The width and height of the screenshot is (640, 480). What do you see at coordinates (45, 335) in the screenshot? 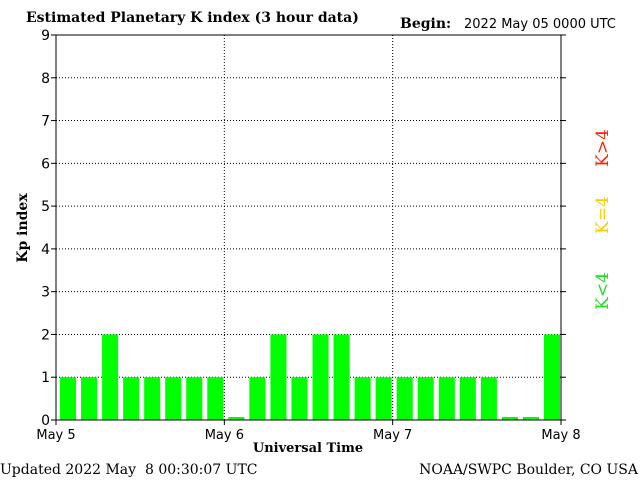
I see `y-tick-label: 2` at bounding box center [45, 335].